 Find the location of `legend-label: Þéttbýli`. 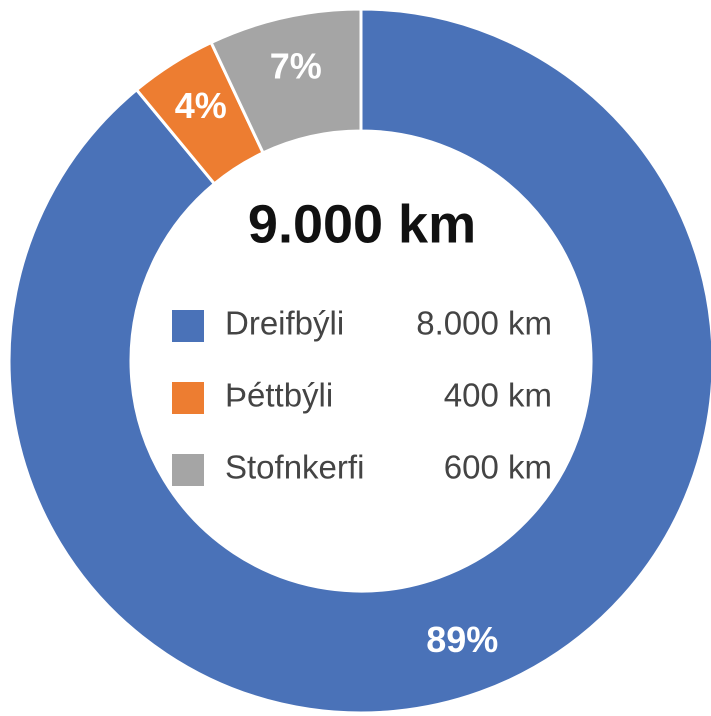

legend-label: Þéttbýli is located at coordinates (279, 395).